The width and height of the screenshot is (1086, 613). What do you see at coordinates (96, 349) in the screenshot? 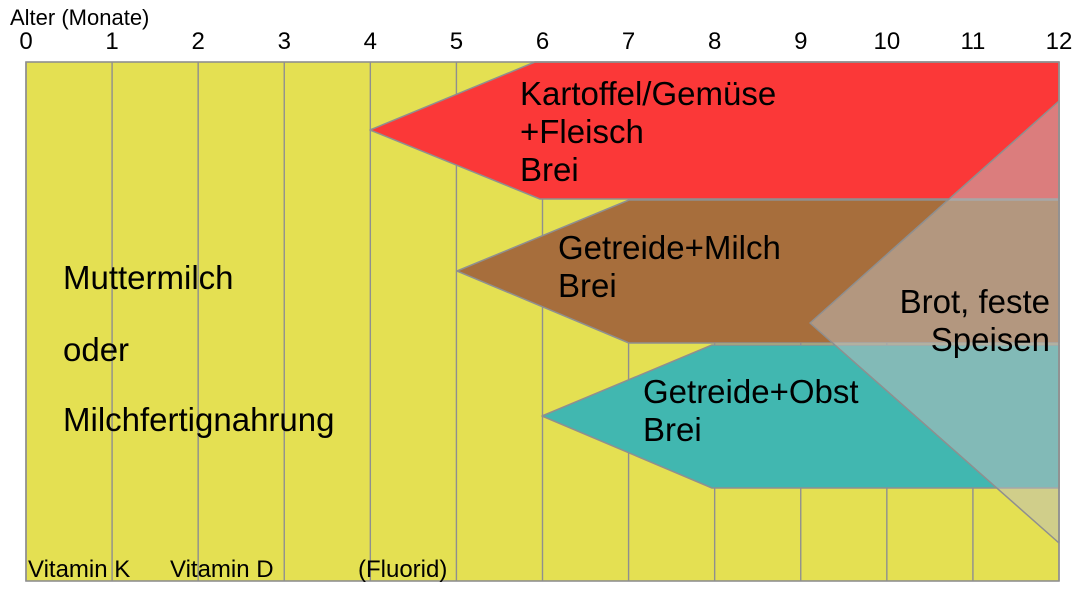
I see `milk-label-line-2: oder` at bounding box center [96, 349].